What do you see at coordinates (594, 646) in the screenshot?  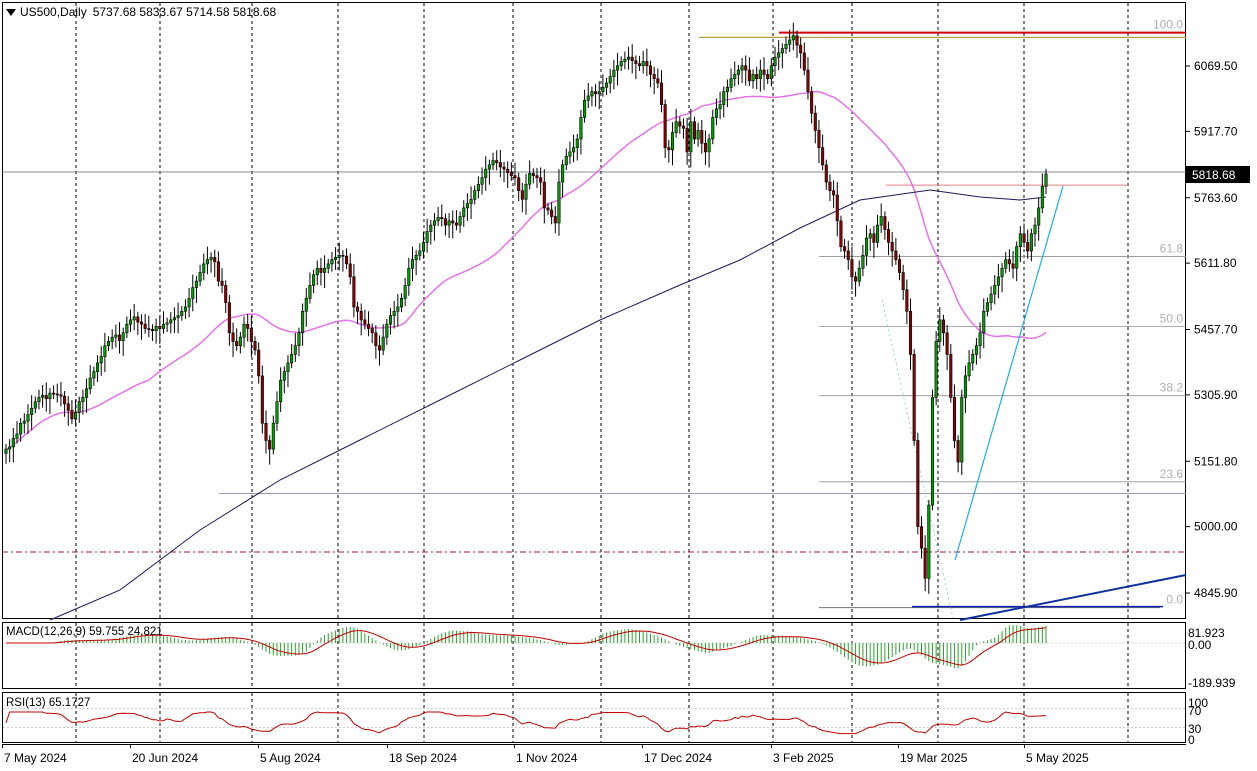 I see `macd-indicator` at bounding box center [594, 646].